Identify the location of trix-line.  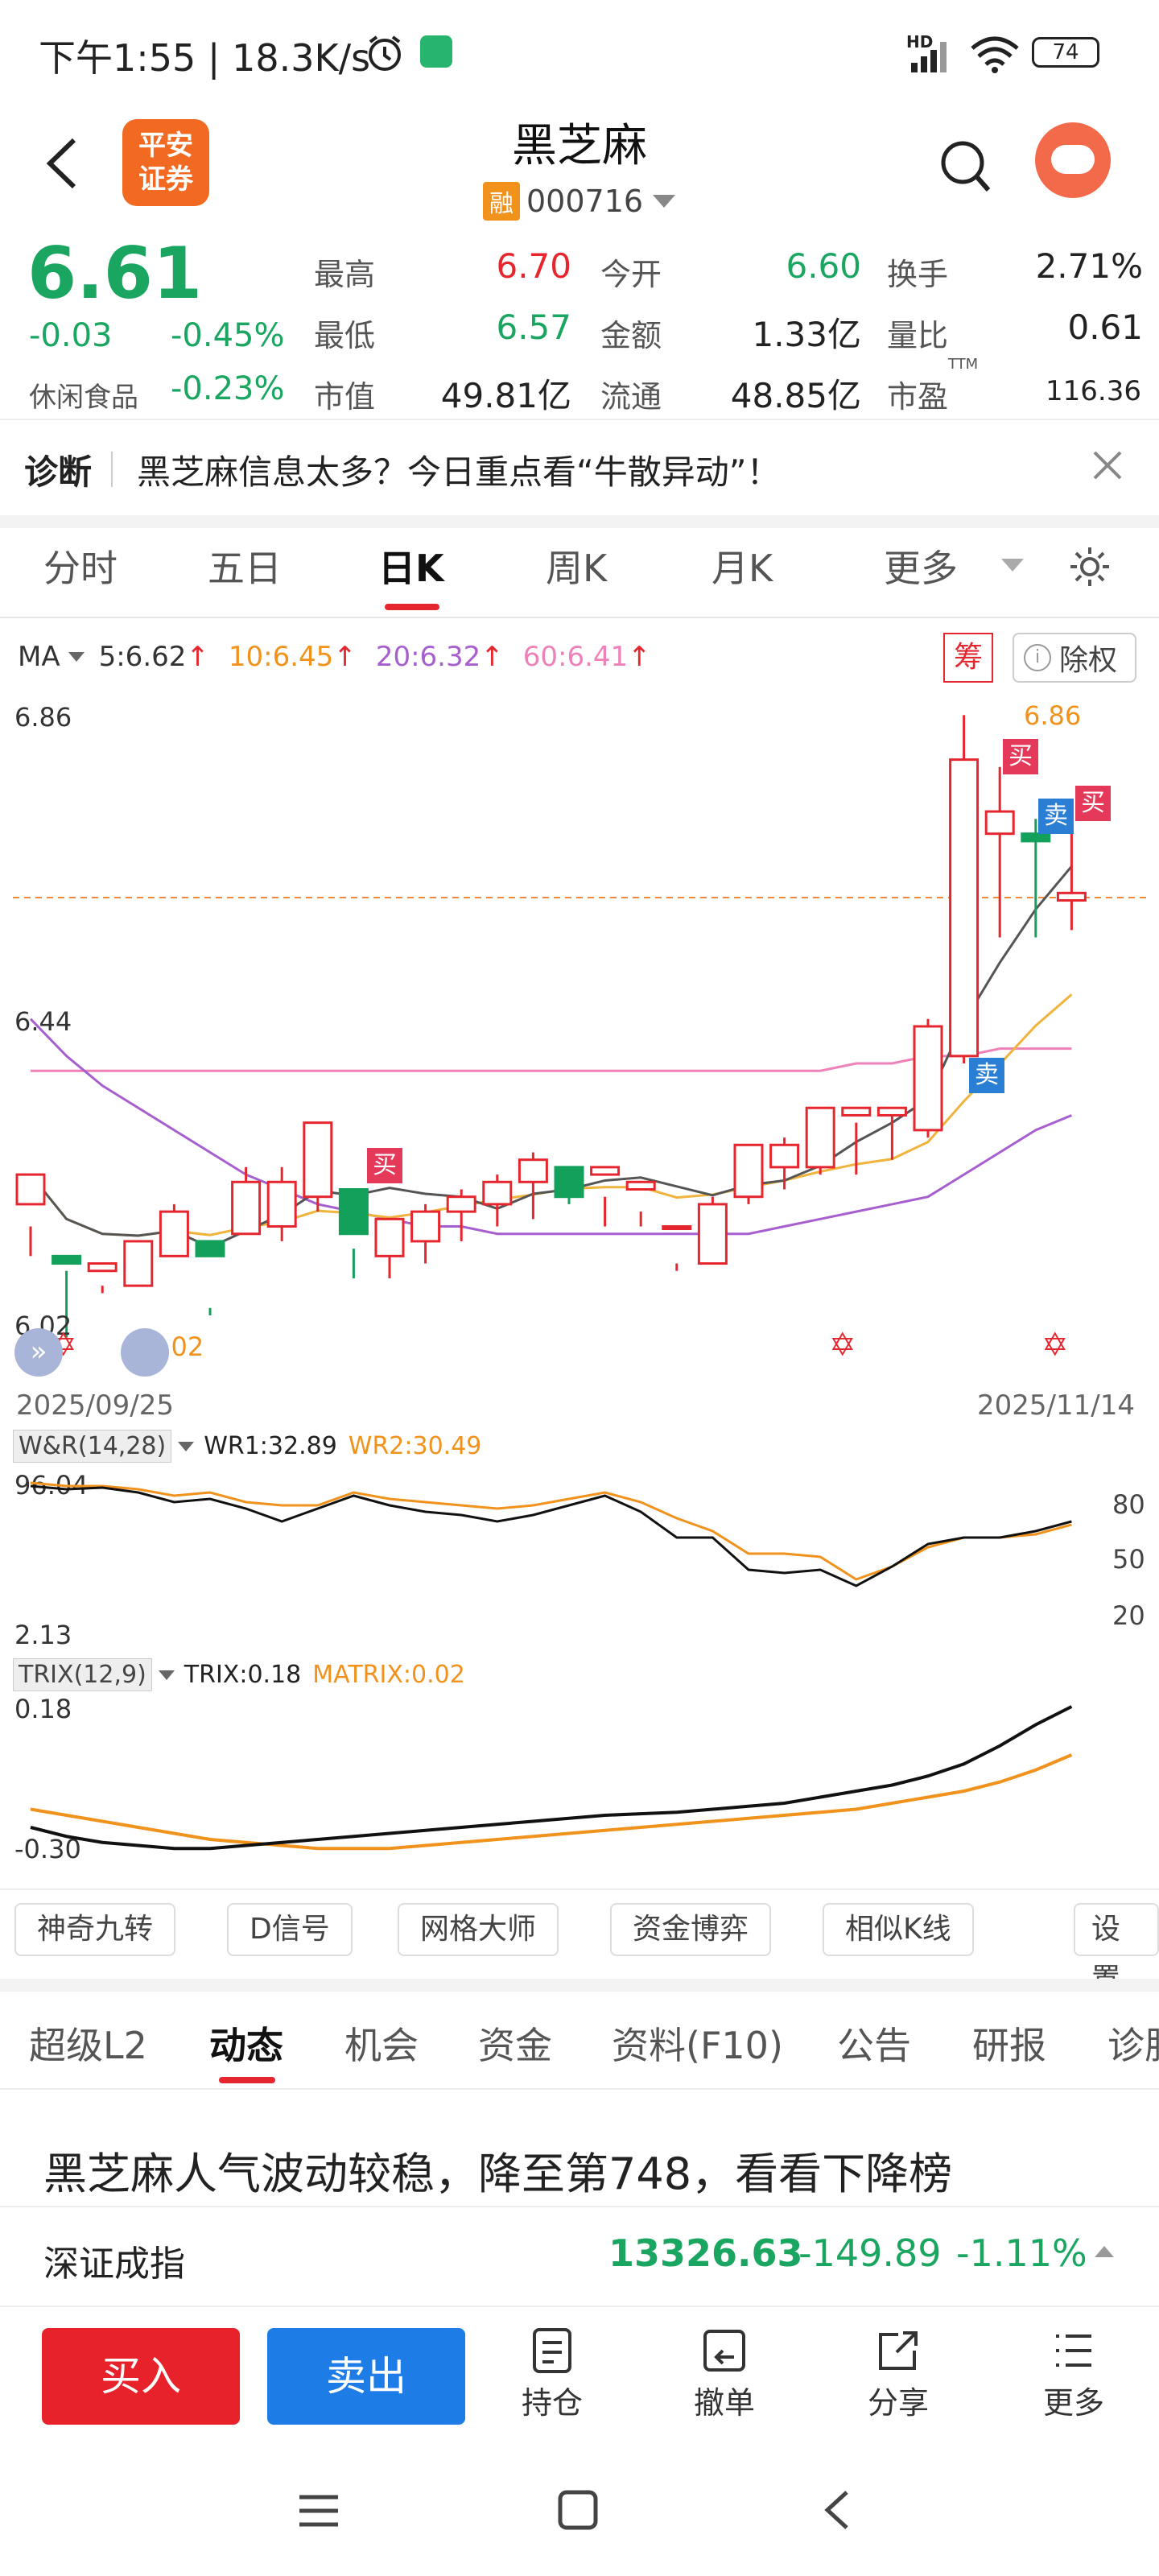
(551, 1778).